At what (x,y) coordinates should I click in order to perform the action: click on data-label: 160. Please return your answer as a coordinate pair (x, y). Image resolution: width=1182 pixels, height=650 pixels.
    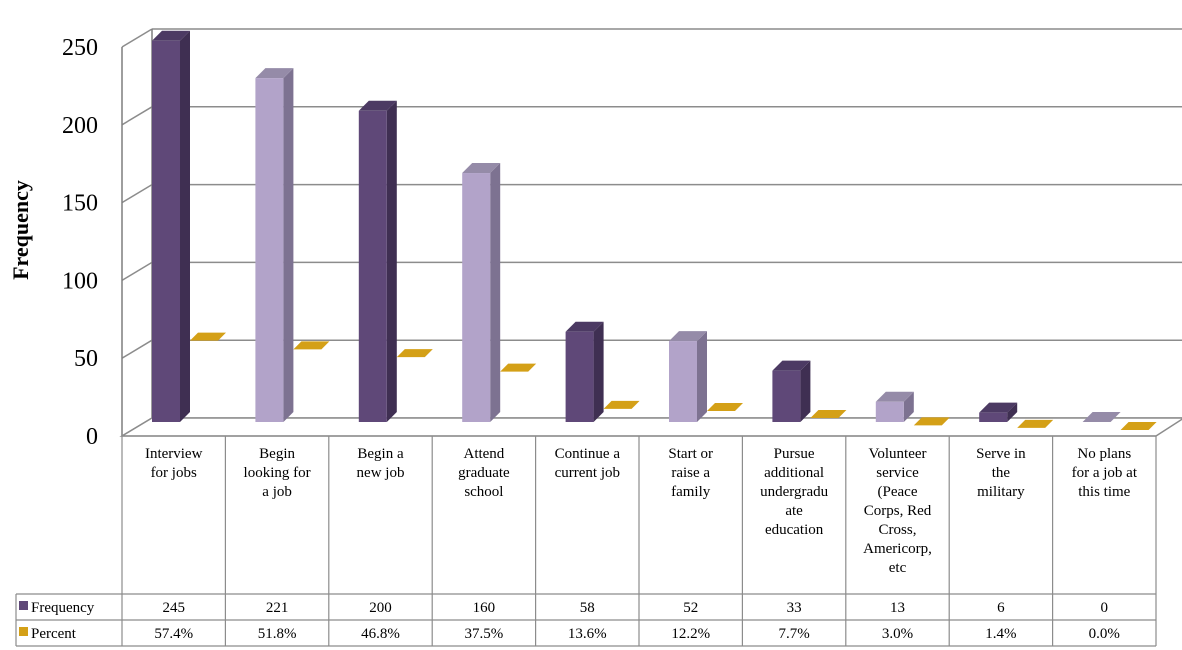
    Looking at the image, I should click on (484, 608).